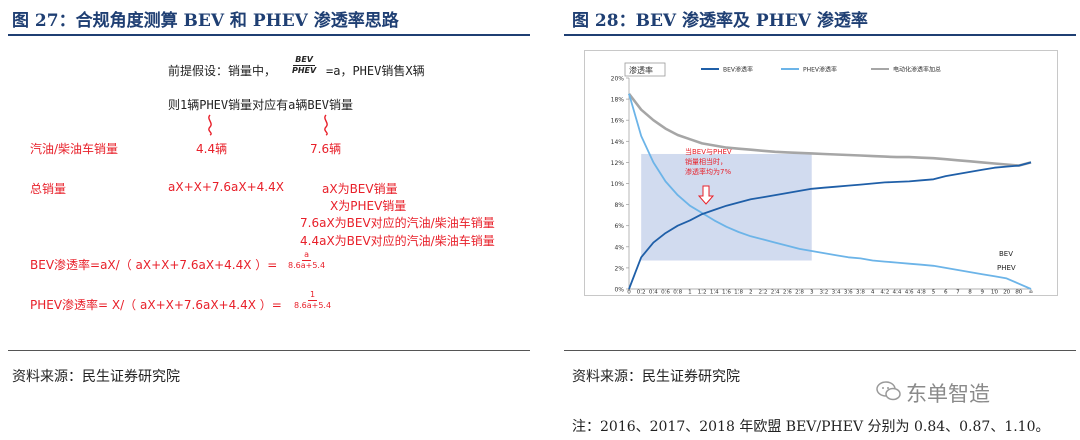  I want to click on annotation-line: 渗透率均为7%, so click(708, 171).